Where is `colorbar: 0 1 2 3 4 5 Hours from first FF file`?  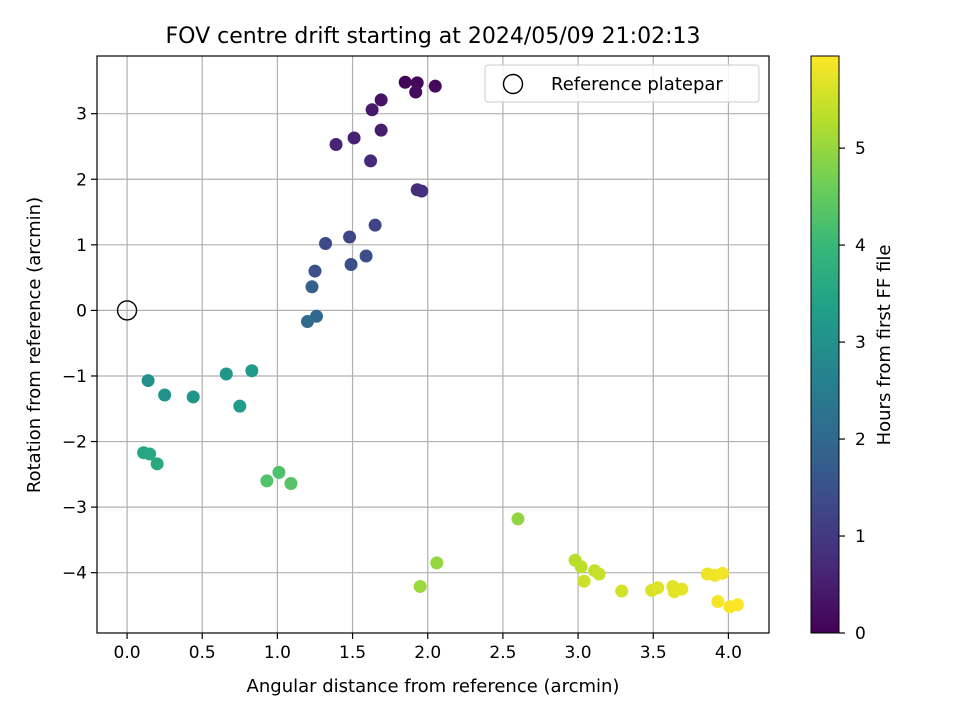 colorbar: 0 1 2 3 4 5 Hours from first FF file is located at coordinates (852, 349).